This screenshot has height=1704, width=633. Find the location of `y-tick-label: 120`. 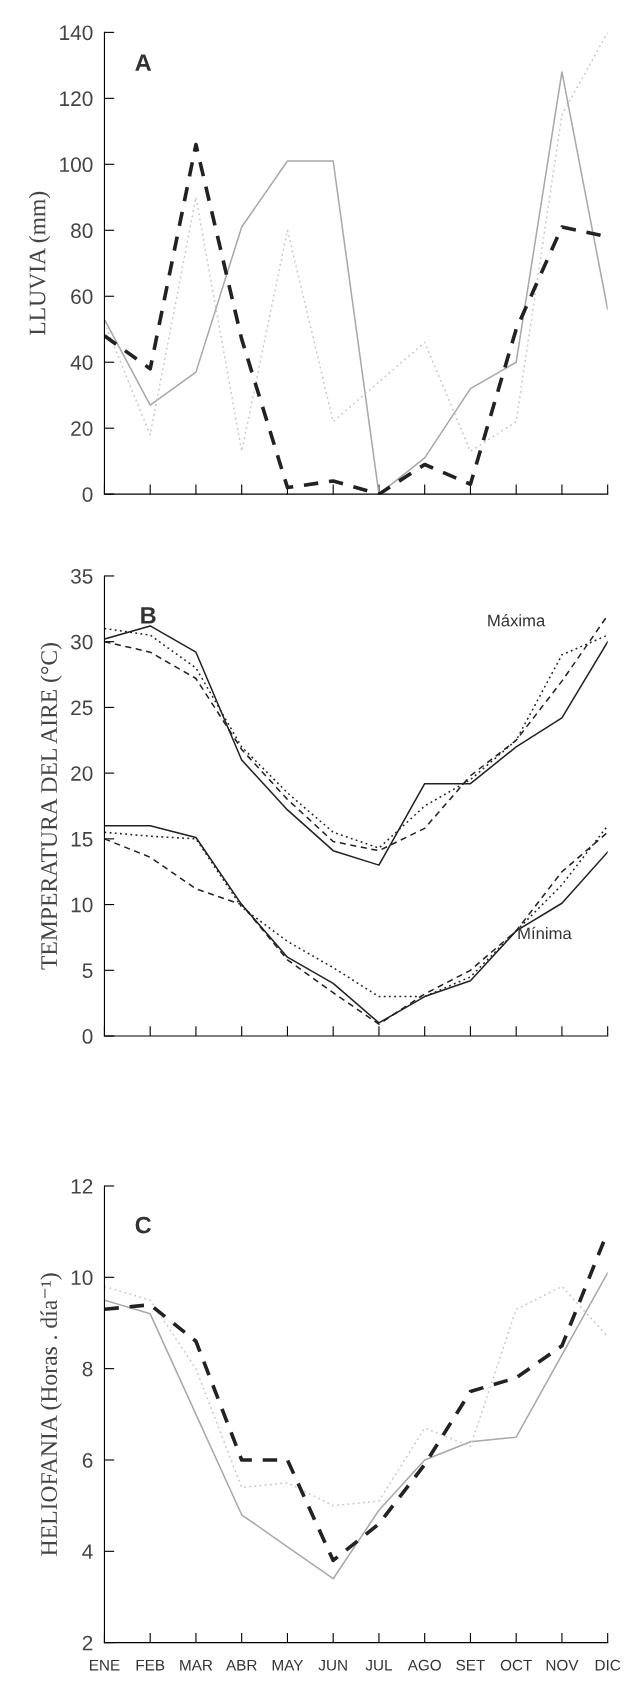

y-tick-label: 120 is located at coordinates (76, 99).